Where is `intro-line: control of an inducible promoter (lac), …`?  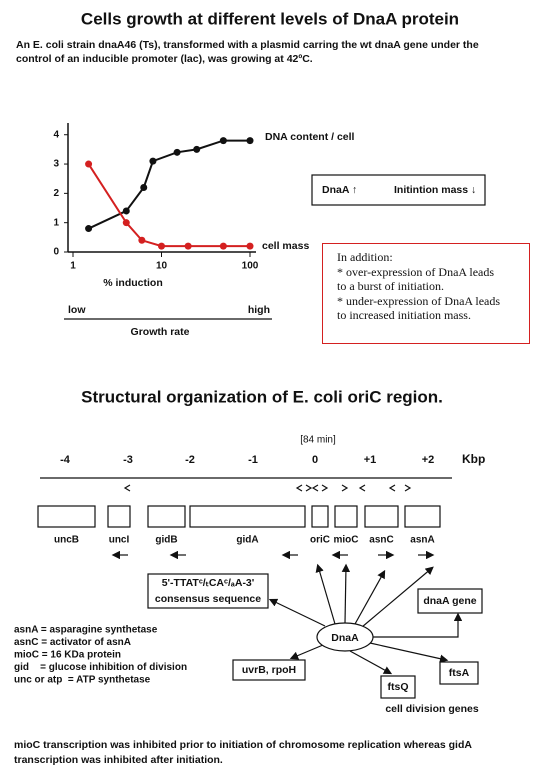
intro-line: control of an inducible promoter (lac), … is located at coordinates (164, 59).